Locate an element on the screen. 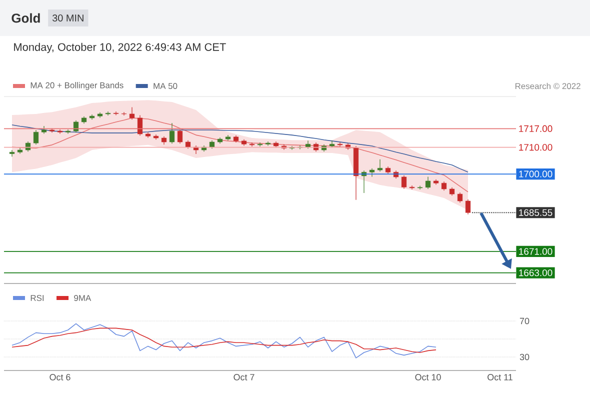 Image resolution: width=590 pixels, height=400 pixels. y-tick-label: 1700.00 is located at coordinates (535, 174).